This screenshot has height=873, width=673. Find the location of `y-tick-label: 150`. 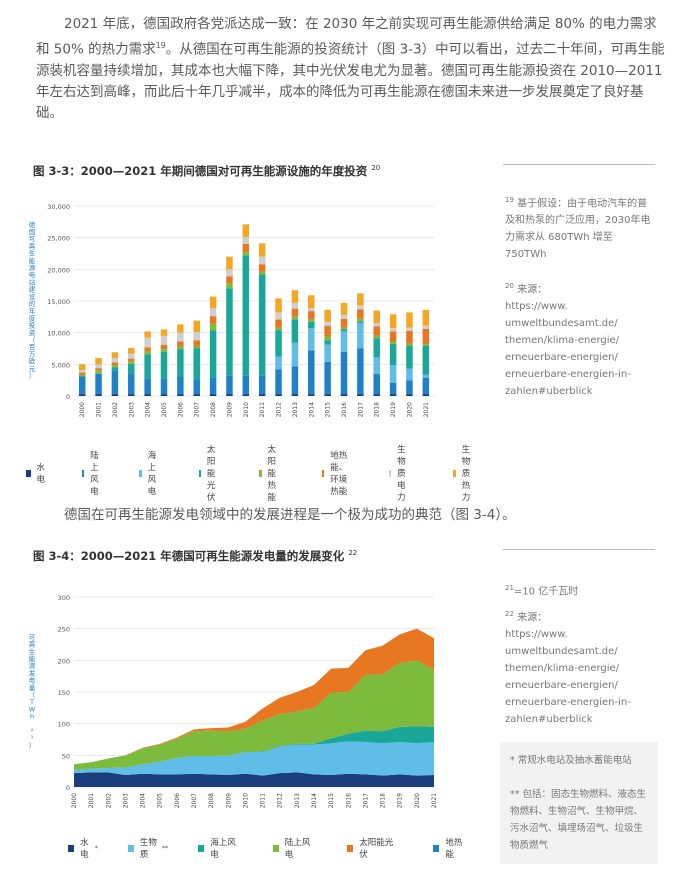

y-tick-label: 150 is located at coordinates (64, 693).